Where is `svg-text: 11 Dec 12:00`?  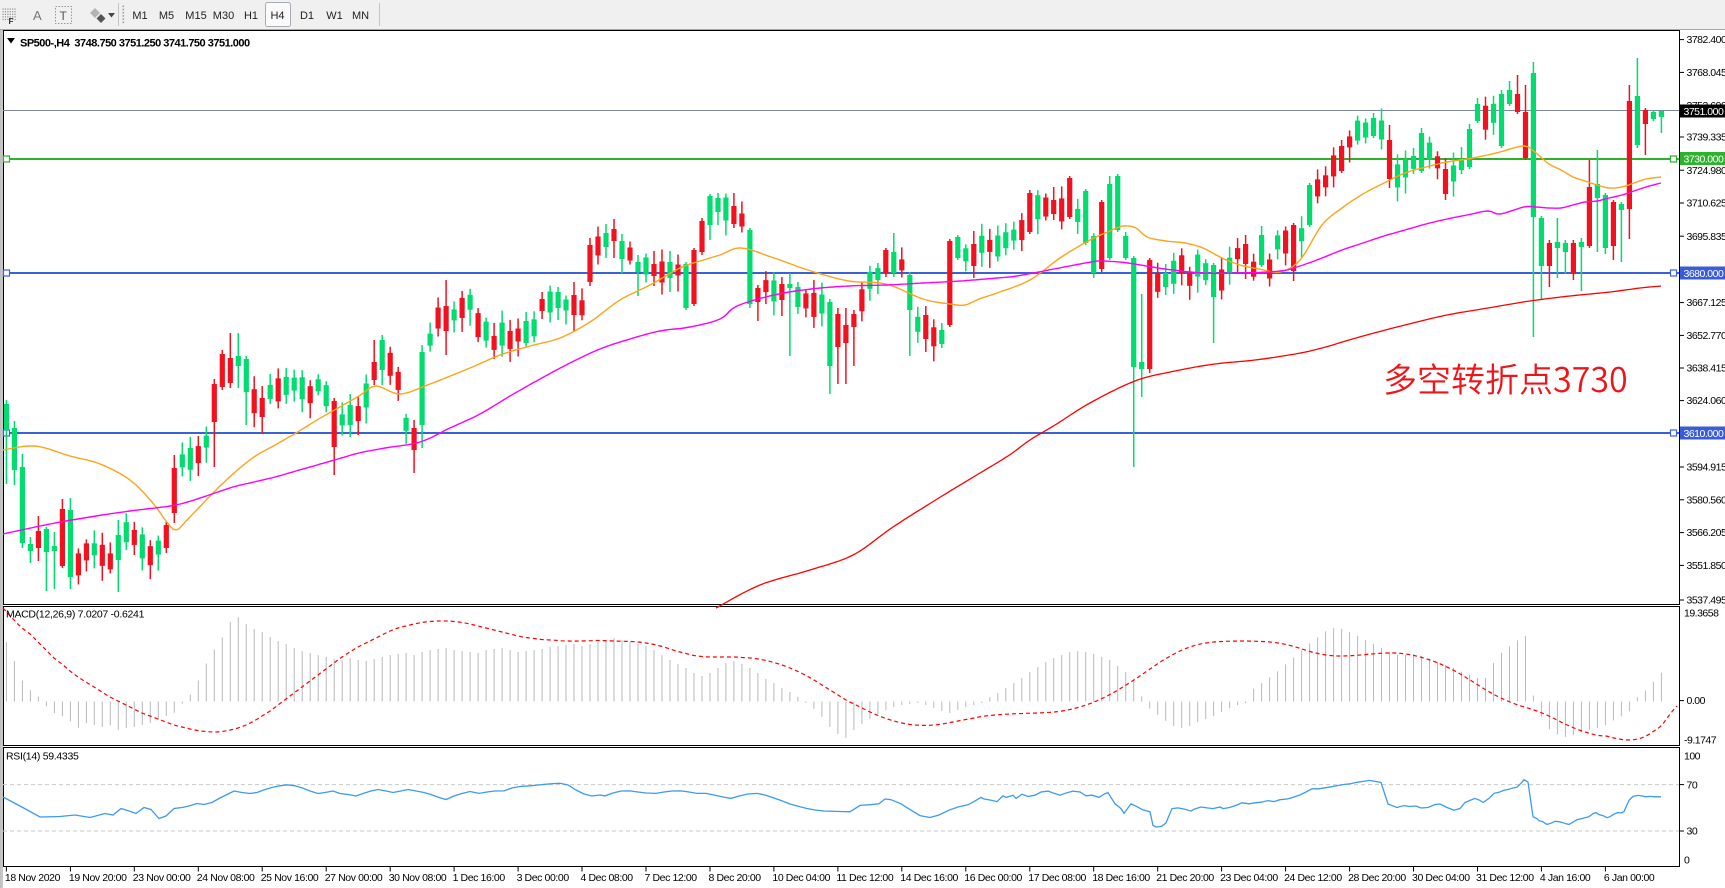
svg-text: 11 Dec 12:00 is located at coordinates (864, 878).